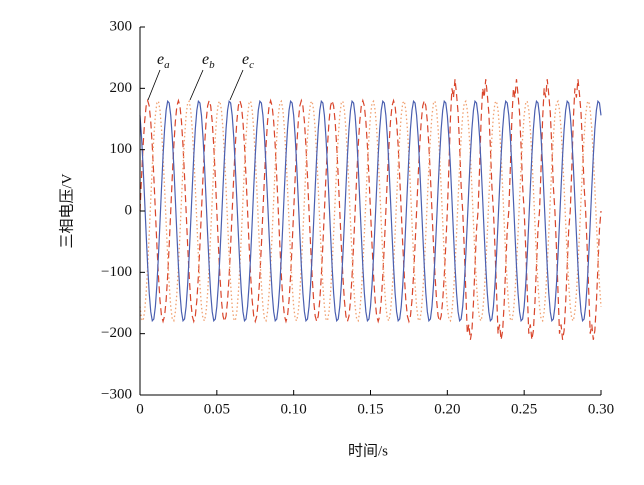 The height and width of the screenshot is (485, 644). Describe the element at coordinates (601, 409) in the screenshot. I see `x-tick-label: 0.30` at that location.